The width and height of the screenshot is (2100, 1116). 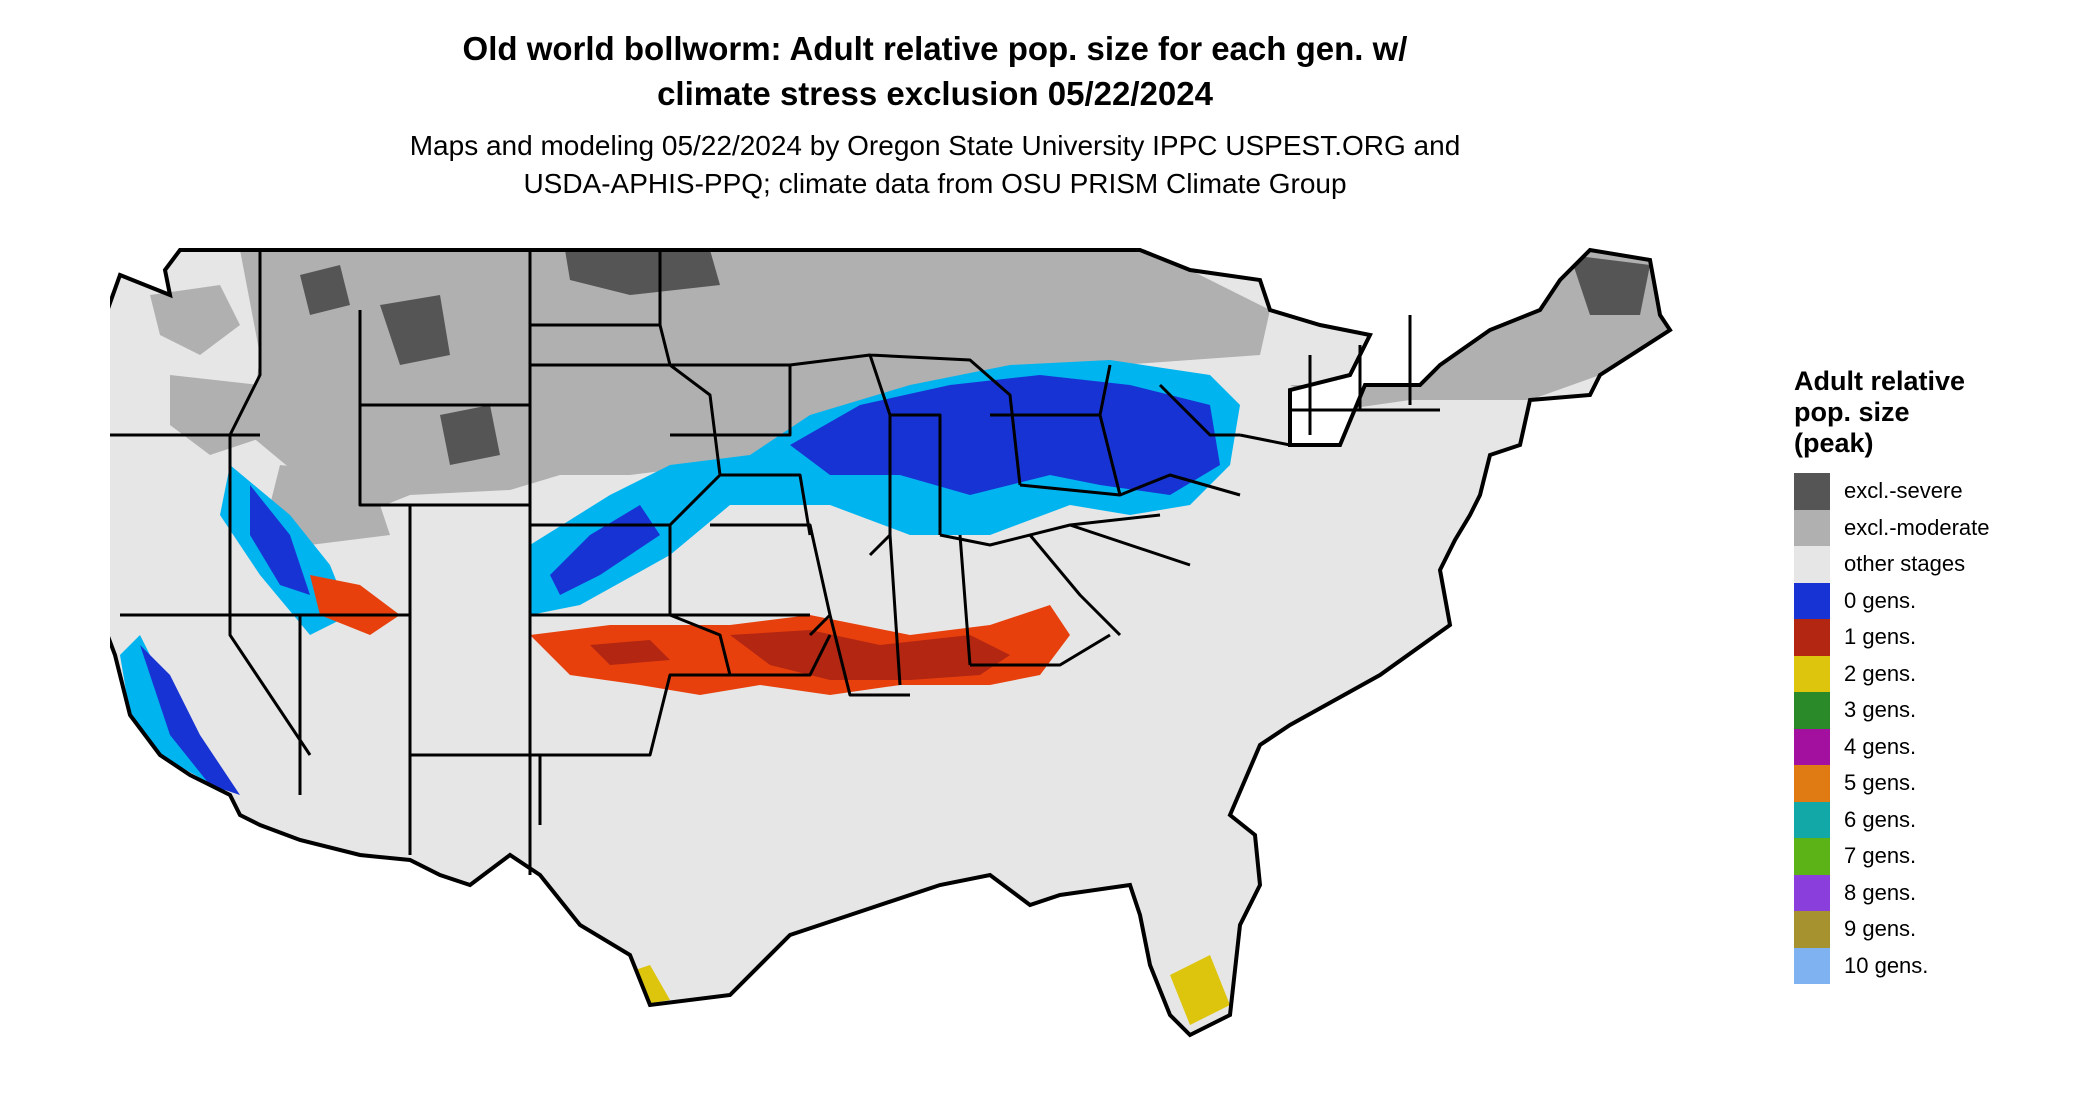 What do you see at coordinates (1852, 412) in the screenshot?
I see `legend-title-line-2: pop. size` at bounding box center [1852, 412].